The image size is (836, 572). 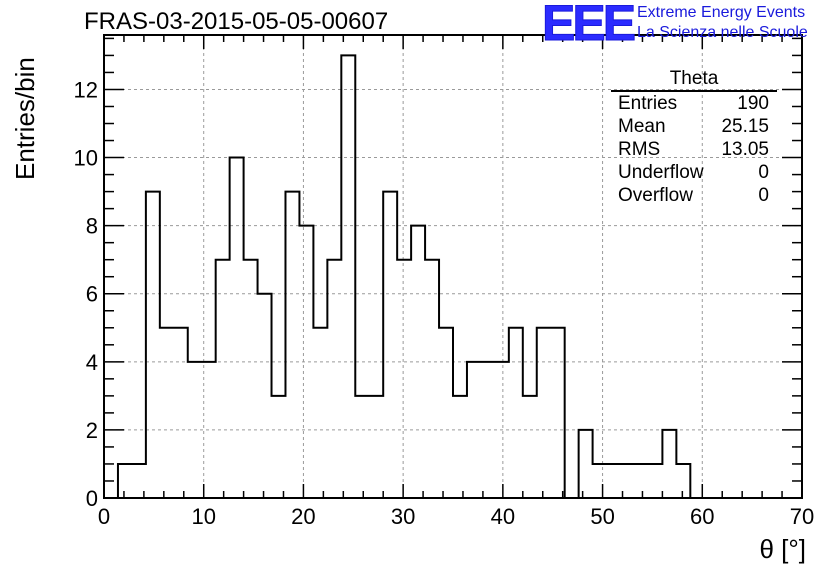 What do you see at coordinates (602, 516) in the screenshot?
I see `x-tick-label: 50` at bounding box center [602, 516].